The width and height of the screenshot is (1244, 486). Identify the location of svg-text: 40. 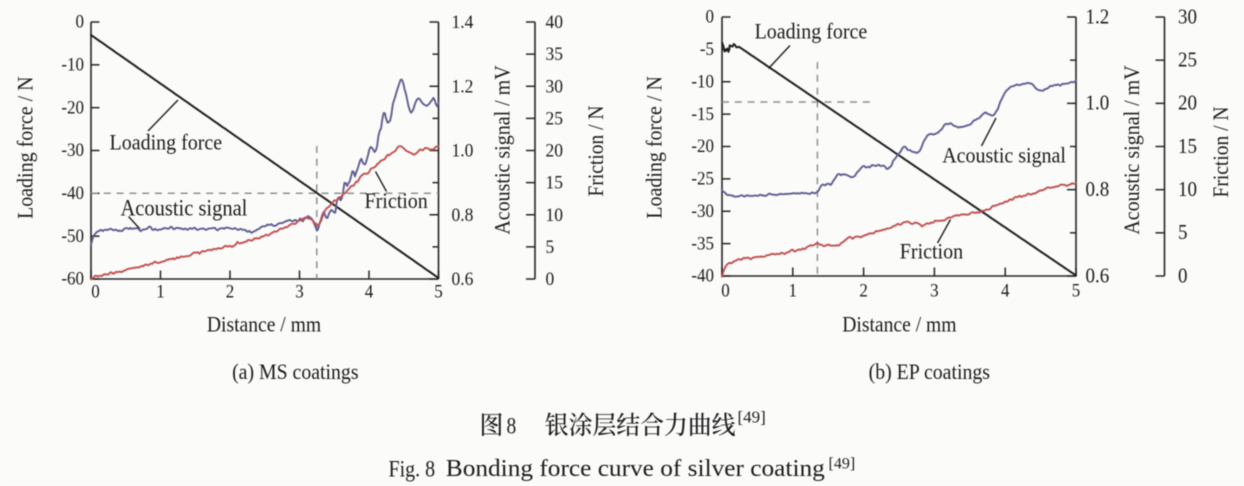
(554, 21).